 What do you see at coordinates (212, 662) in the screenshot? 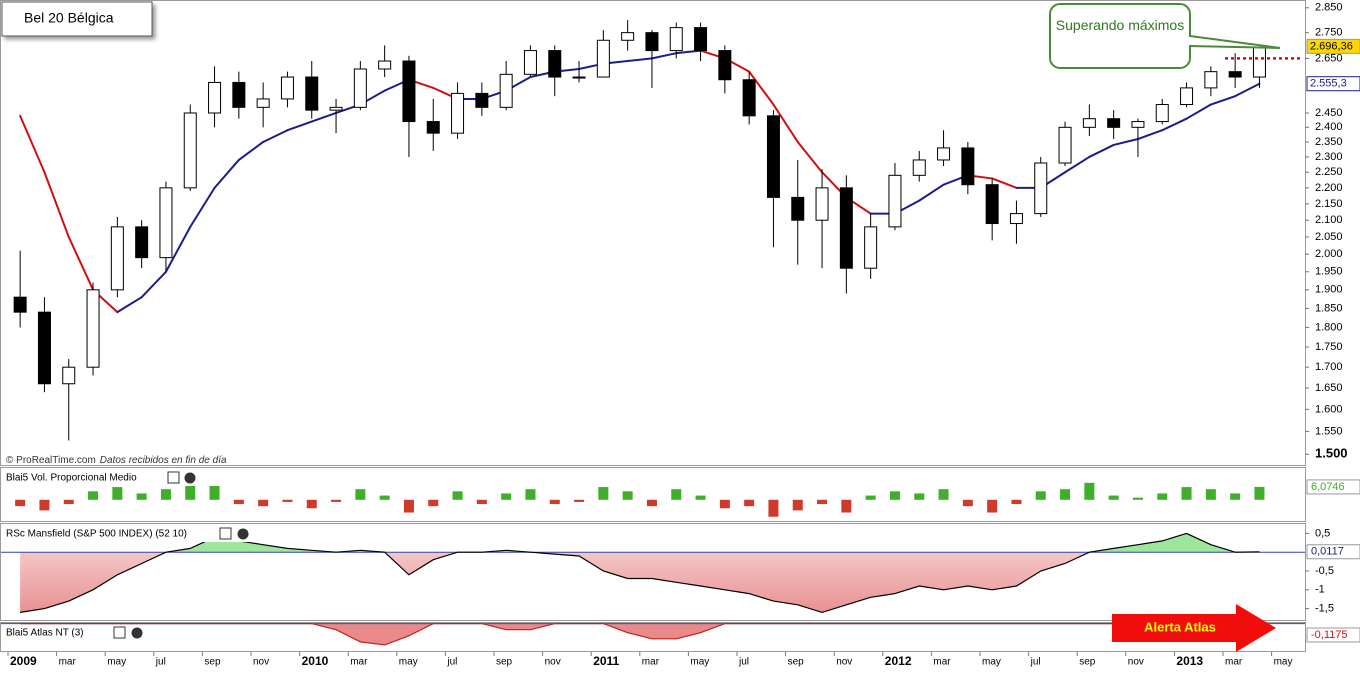
I see `x-tick-label: sep` at bounding box center [212, 662].